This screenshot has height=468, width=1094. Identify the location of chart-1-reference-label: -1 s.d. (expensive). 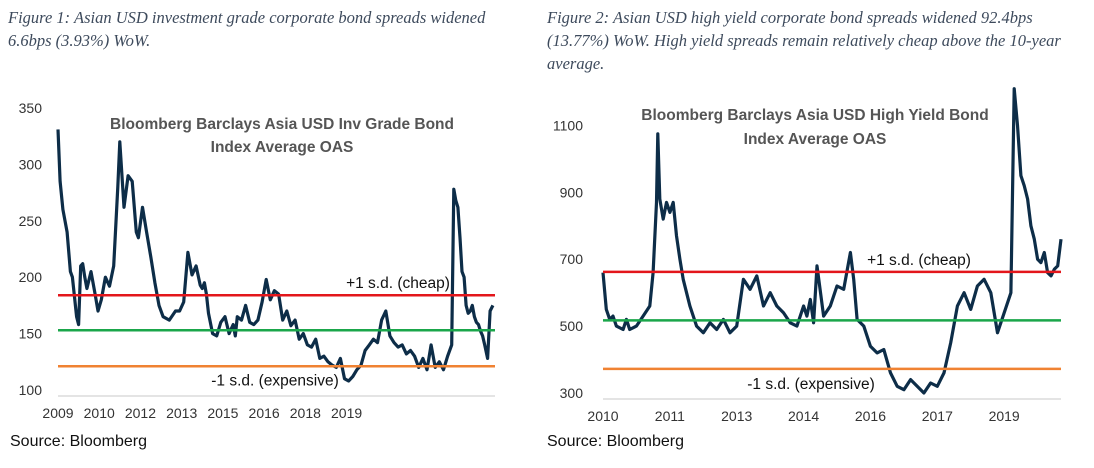
(275, 380).